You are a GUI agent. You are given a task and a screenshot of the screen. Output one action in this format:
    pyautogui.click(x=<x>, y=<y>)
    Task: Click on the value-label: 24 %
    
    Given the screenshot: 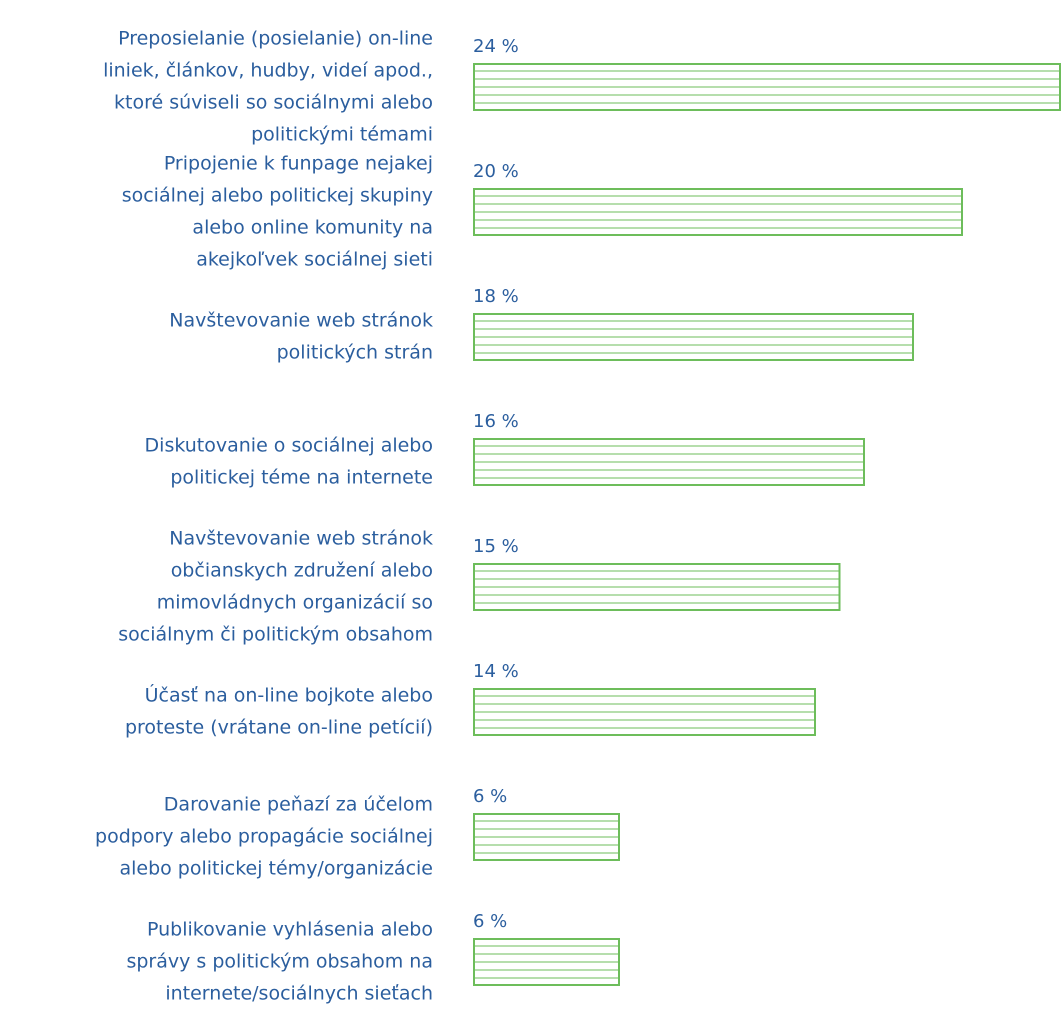 What is the action you would take?
    pyautogui.click(x=496, y=46)
    